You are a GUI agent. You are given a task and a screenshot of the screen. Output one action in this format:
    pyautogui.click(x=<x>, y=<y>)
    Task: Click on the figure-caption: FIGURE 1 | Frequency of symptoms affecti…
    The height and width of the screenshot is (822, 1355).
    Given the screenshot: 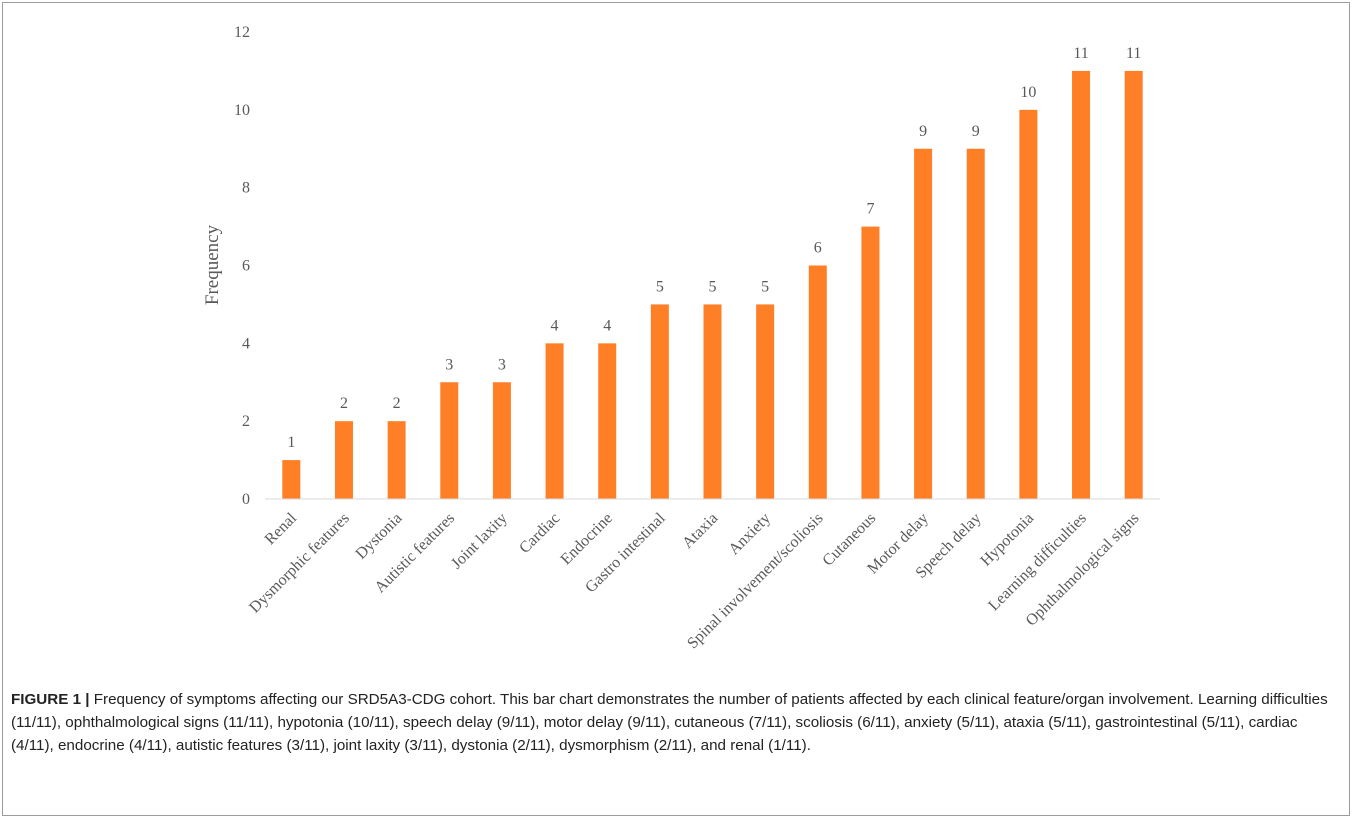 What is the action you would take?
    pyautogui.click(x=671, y=722)
    